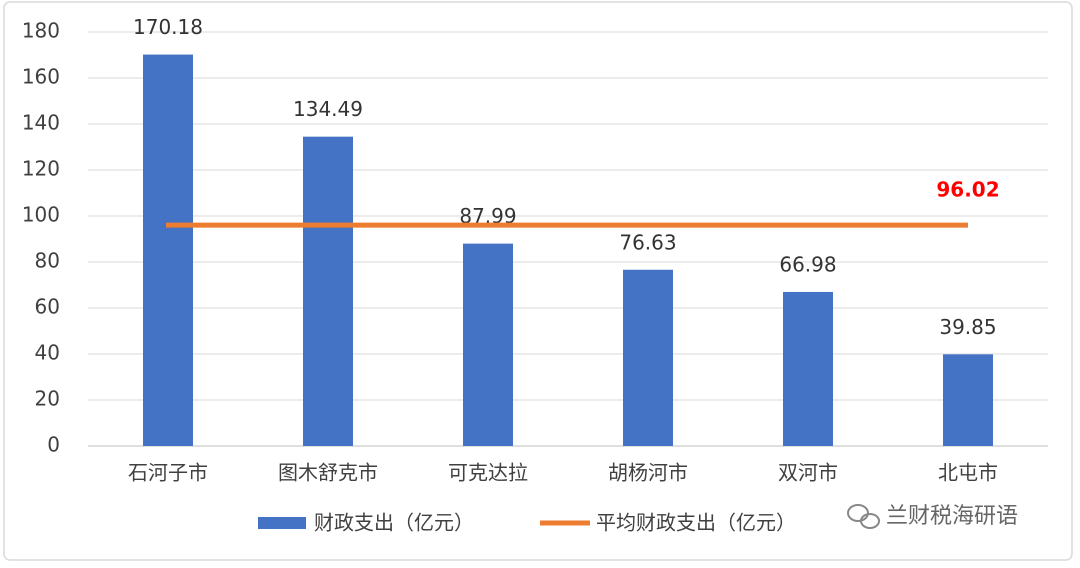 This screenshot has height=568, width=1080. I want to click on y-tick-label: 140, so click(41, 123).